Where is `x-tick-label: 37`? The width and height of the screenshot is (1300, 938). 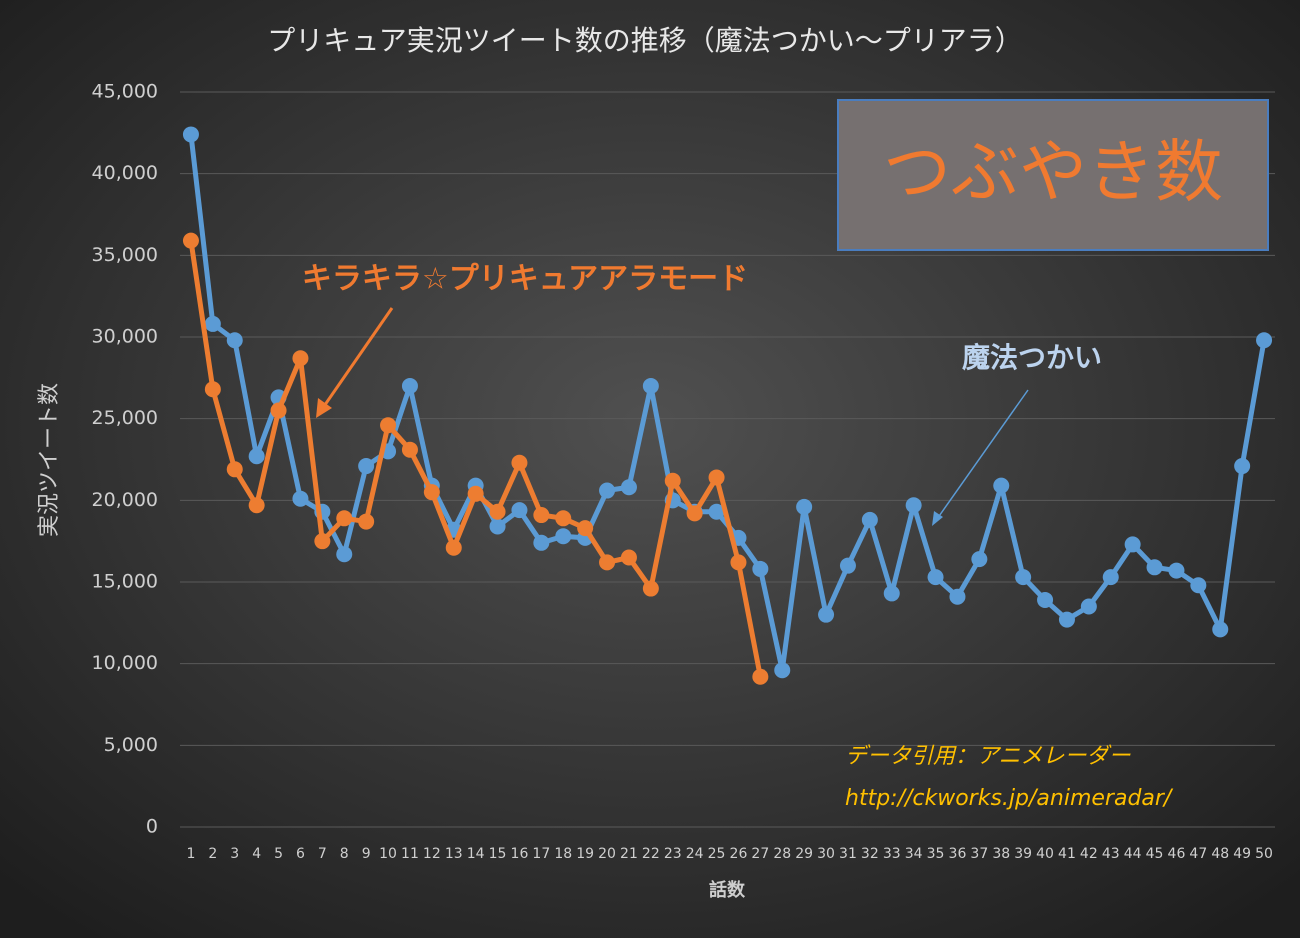
x-tick-label: 37 is located at coordinates (979, 854).